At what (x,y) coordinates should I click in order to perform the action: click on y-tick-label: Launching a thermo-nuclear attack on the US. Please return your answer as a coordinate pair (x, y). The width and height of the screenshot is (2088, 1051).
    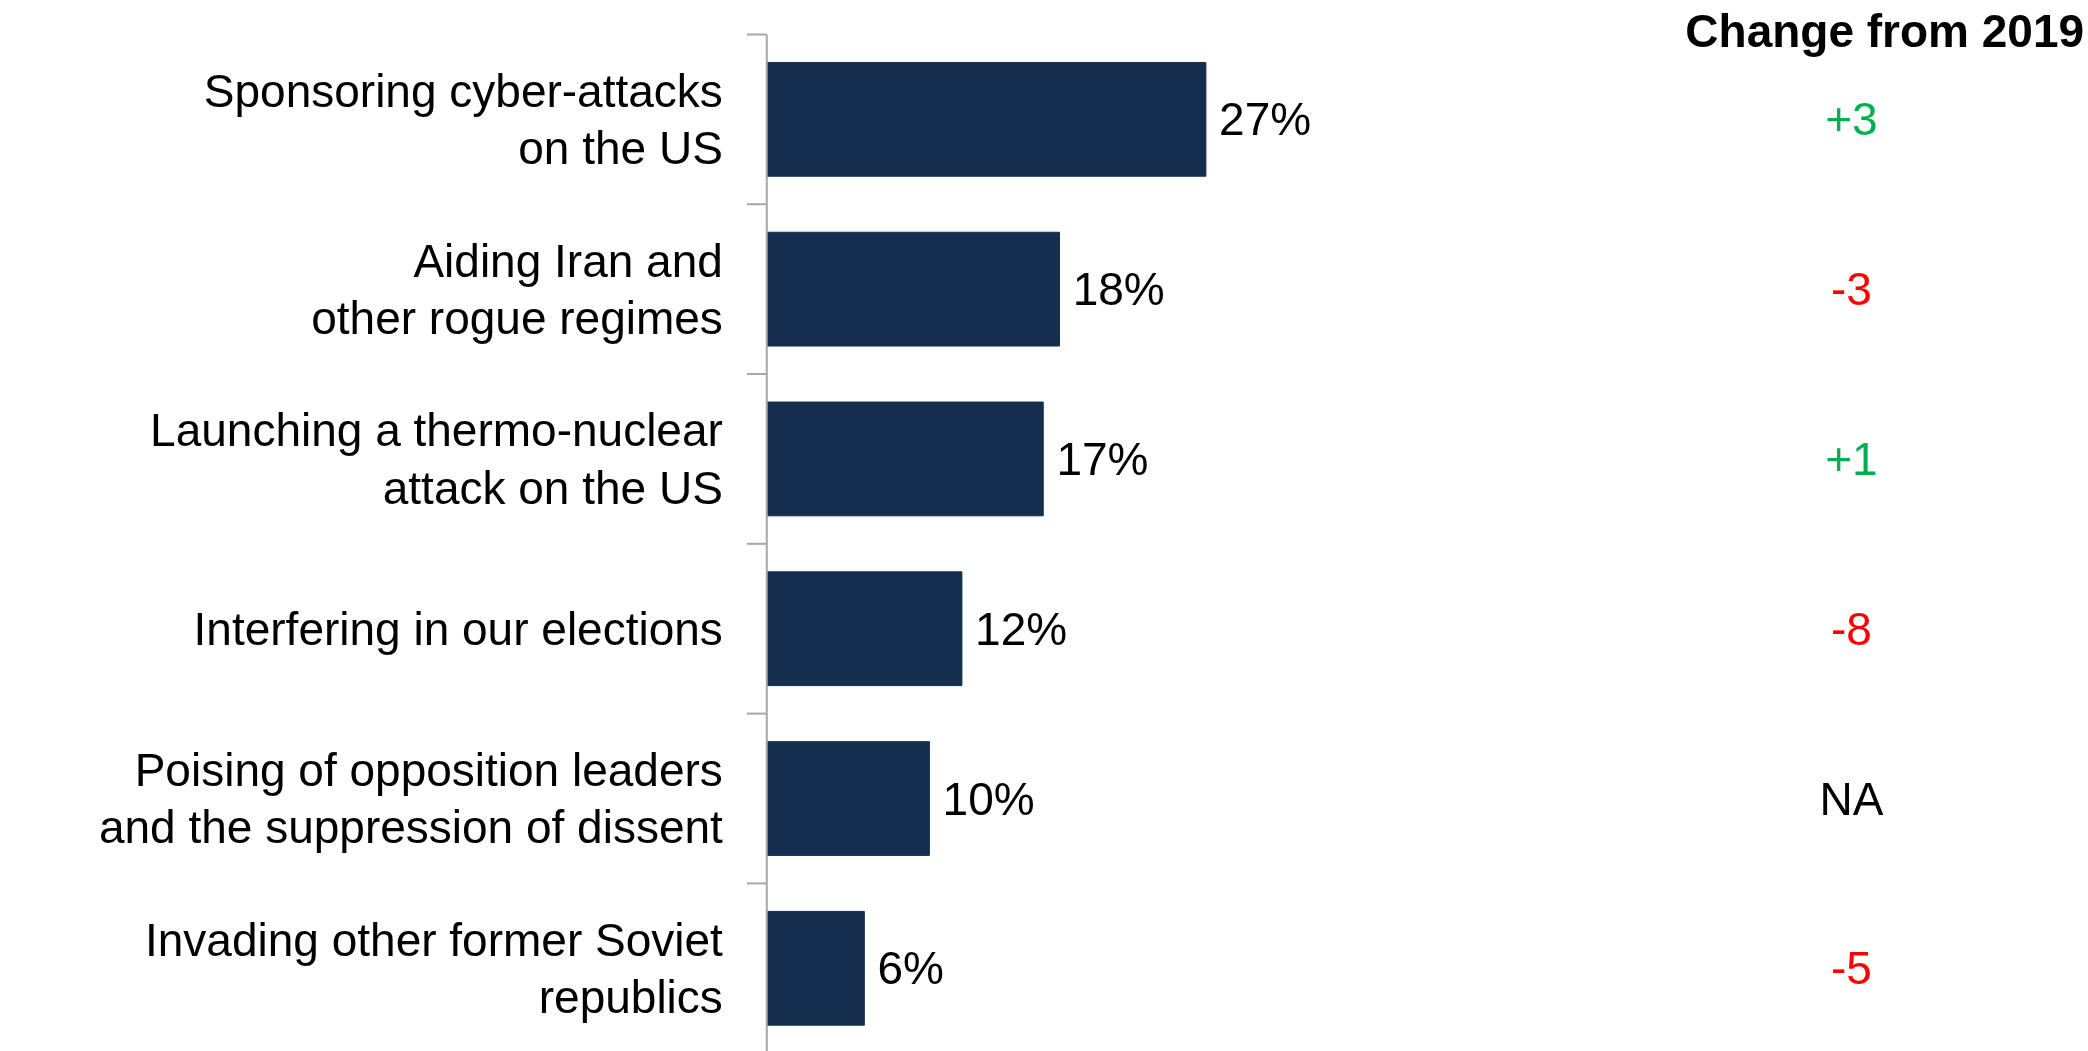
    Looking at the image, I should click on (436, 459).